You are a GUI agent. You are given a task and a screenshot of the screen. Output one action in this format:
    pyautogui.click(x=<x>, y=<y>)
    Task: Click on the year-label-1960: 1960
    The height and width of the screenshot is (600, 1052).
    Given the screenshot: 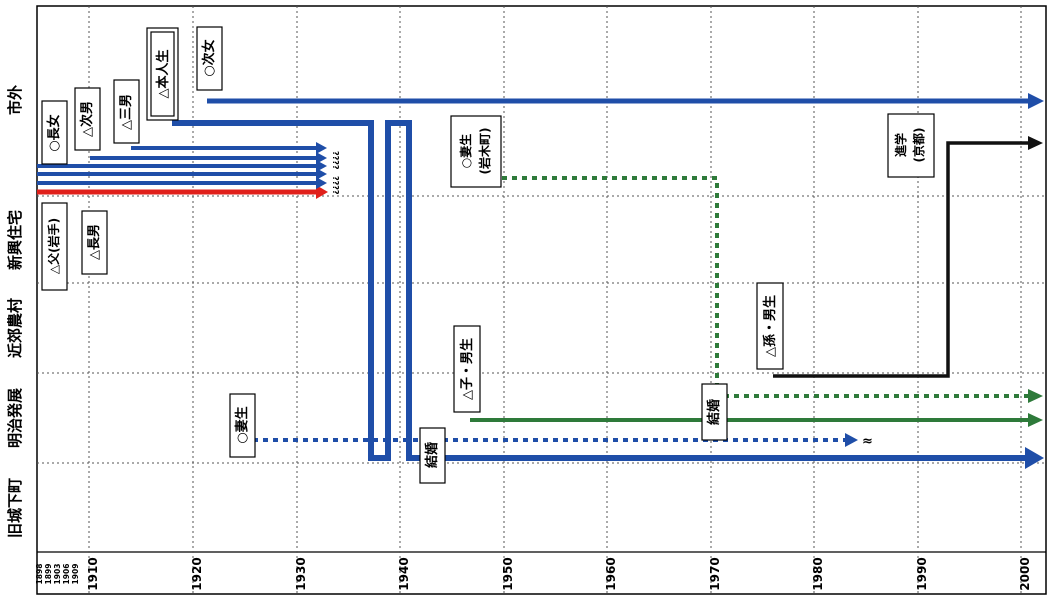 What is the action you would take?
    pyautogui.click(x=611, y=573)
    